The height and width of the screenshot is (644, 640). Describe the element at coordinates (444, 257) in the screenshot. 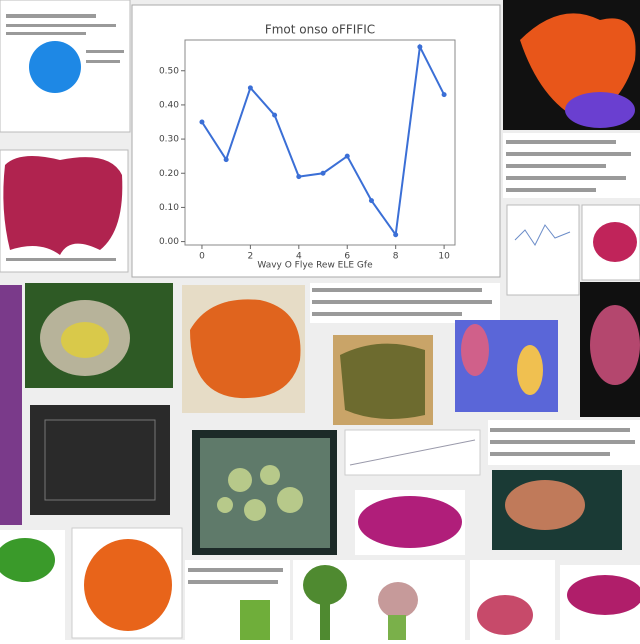

I see `x-tick-label: 10` at that location.